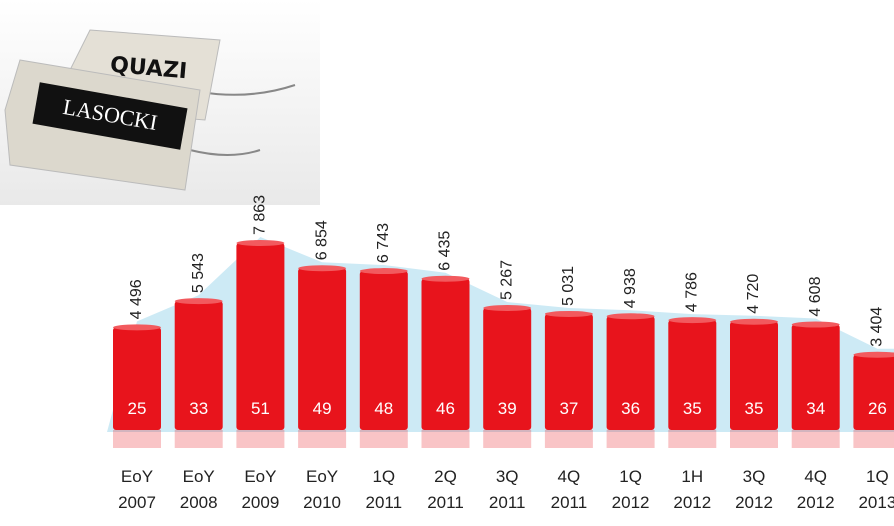  I want to click on x-tick-label: EoY 2009, so click(260, 489).